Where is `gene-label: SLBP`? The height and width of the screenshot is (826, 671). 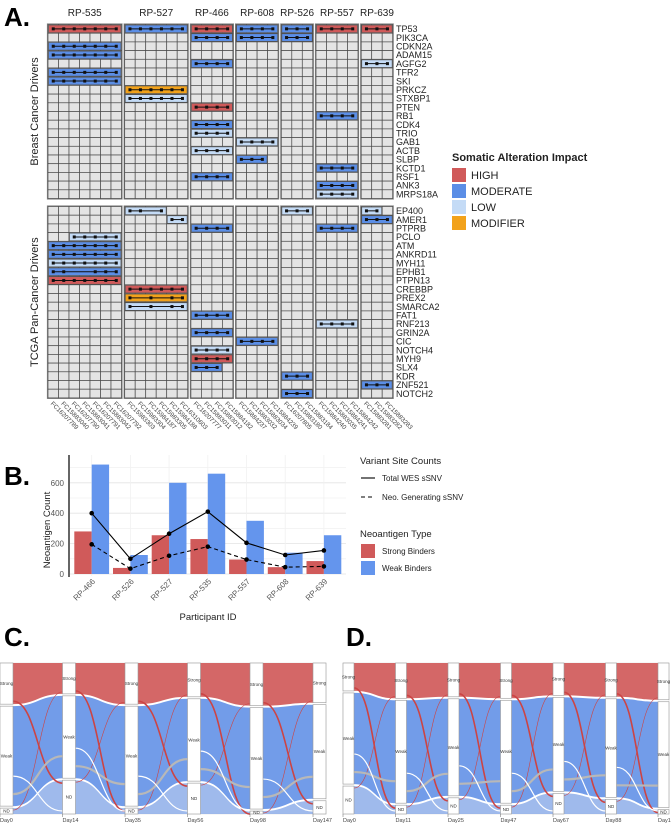 gene-label: SLBP is located at coordinates (407, 160).